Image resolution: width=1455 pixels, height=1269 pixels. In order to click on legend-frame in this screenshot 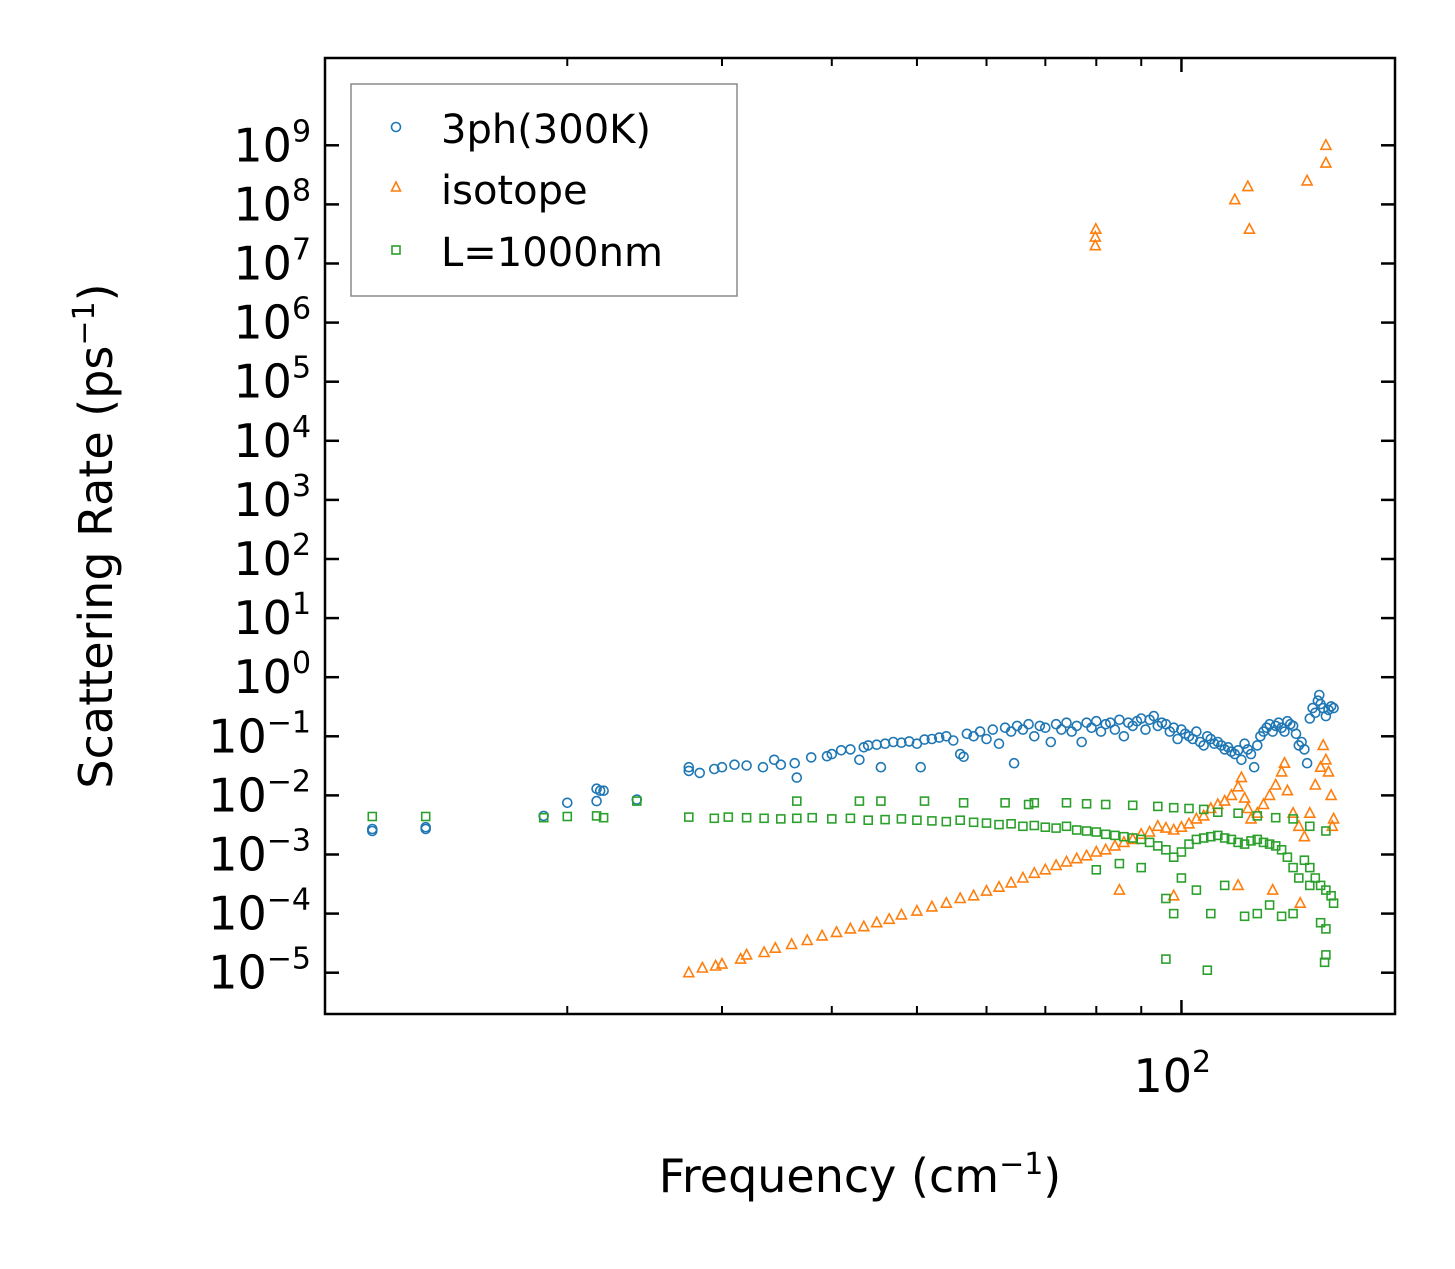, I will do `click(544, 190)`.